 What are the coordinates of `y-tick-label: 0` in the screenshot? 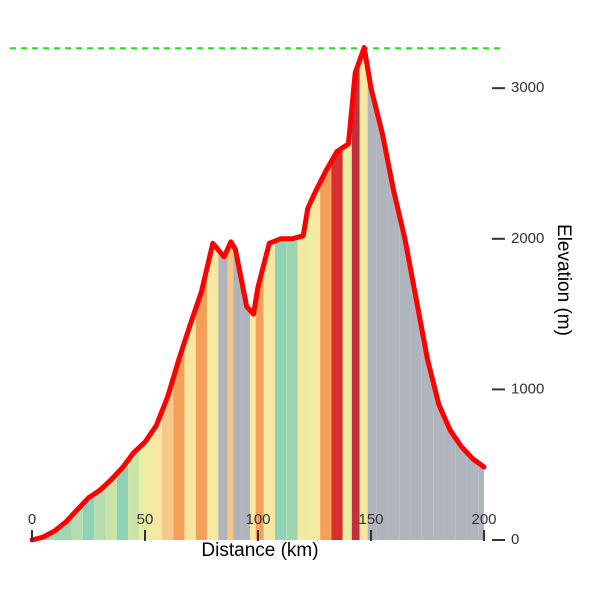 It's located at (515, 539).